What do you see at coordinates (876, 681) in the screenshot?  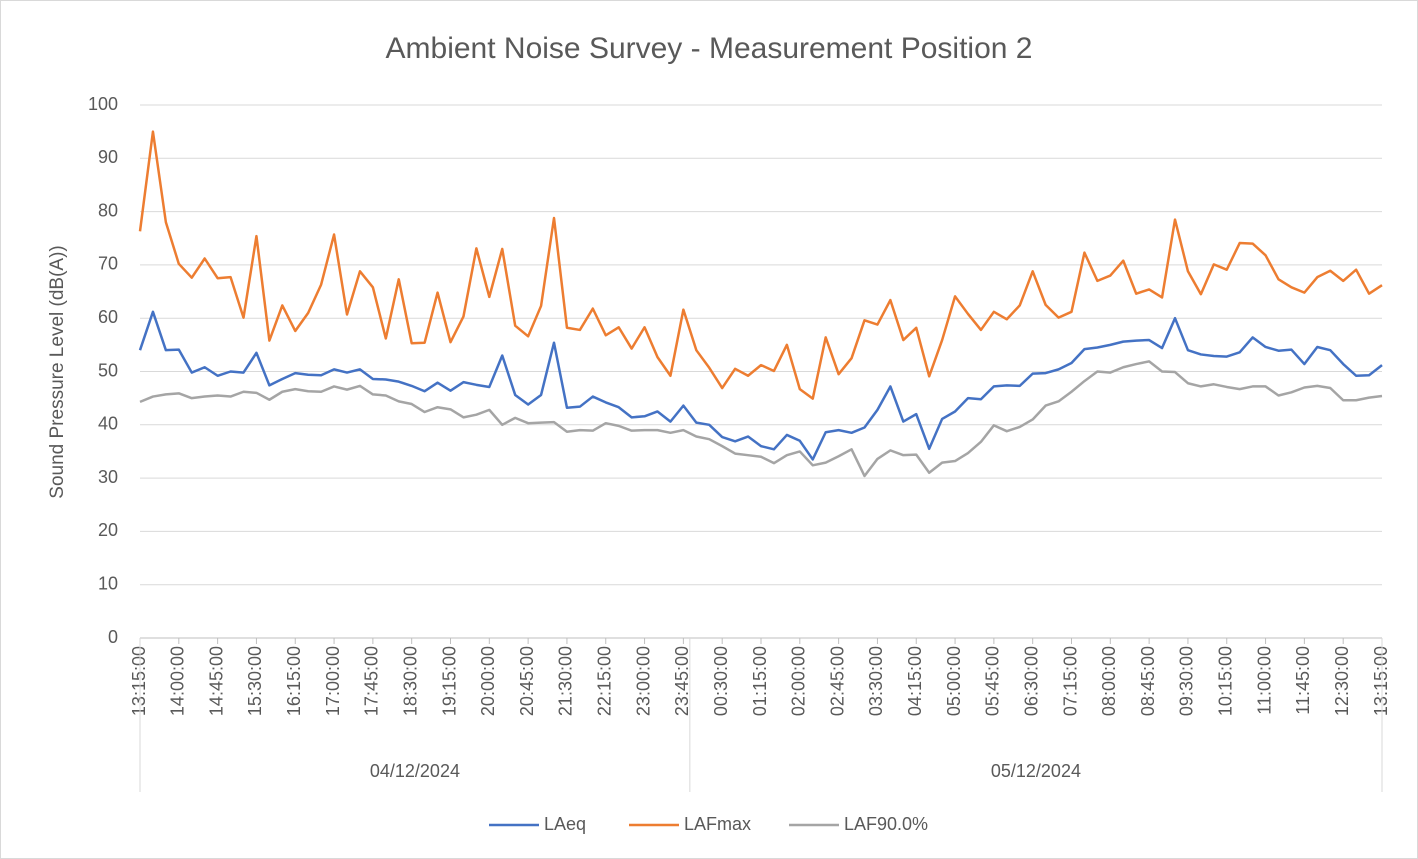 I see `x-tick-label: 03:30:00` at bounding box center [876, 681].